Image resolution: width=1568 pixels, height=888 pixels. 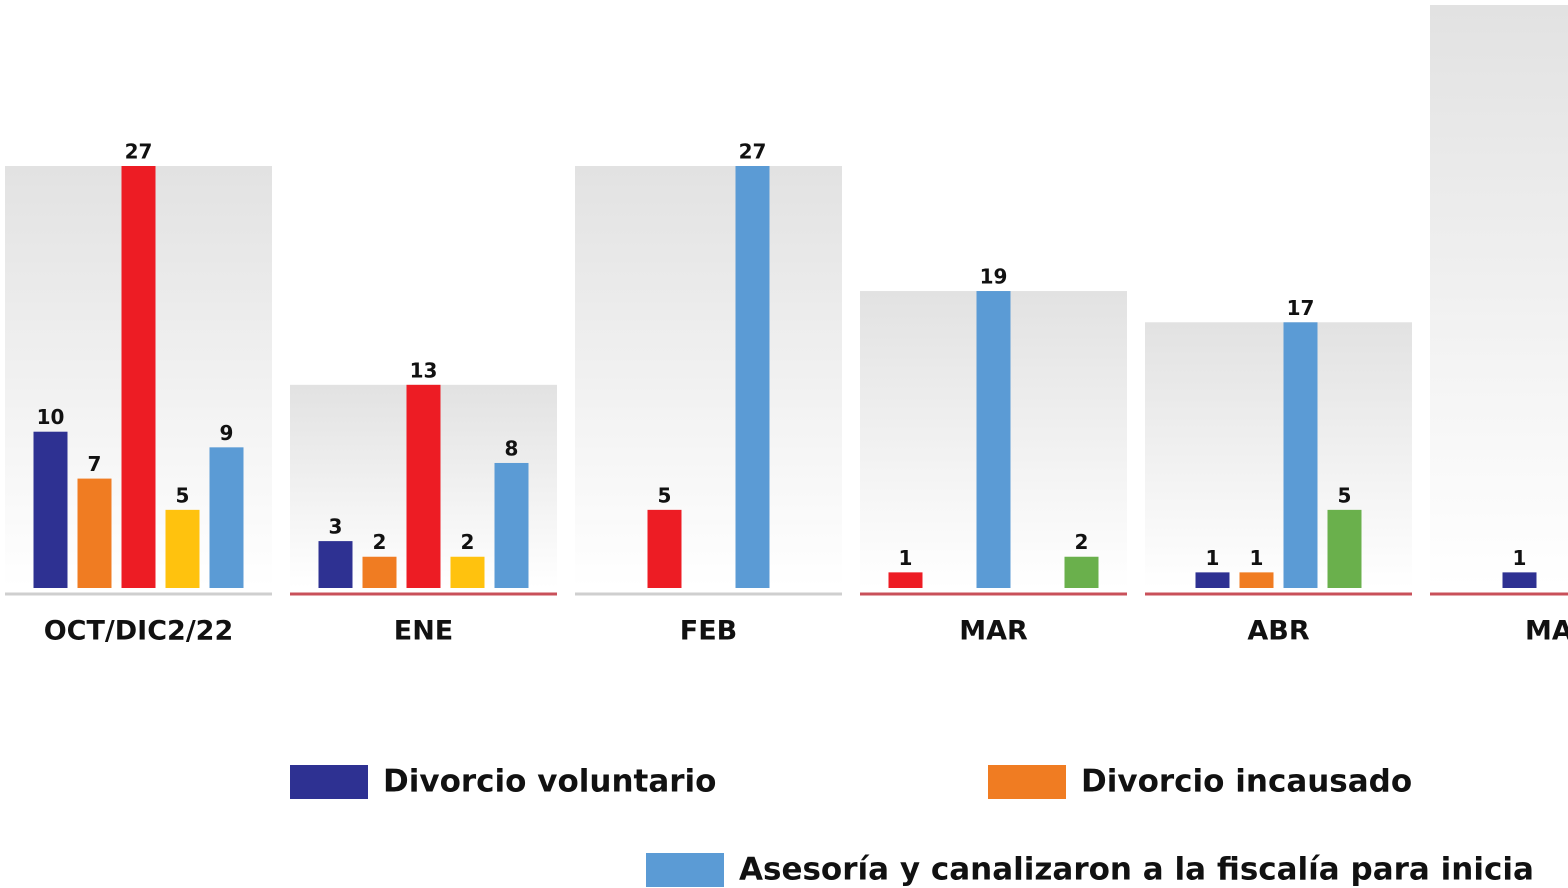 What do you see at coordinates (424, 370) in the screenshot?
I see `value-label: 13` at bounding box center [424, 370].